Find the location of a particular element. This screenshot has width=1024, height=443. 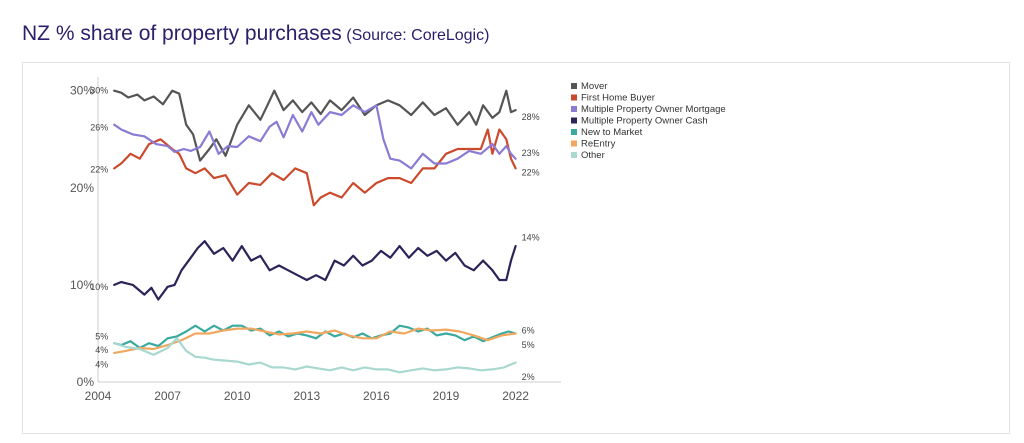

data-label: 6% is located at coordinates (528, 331).